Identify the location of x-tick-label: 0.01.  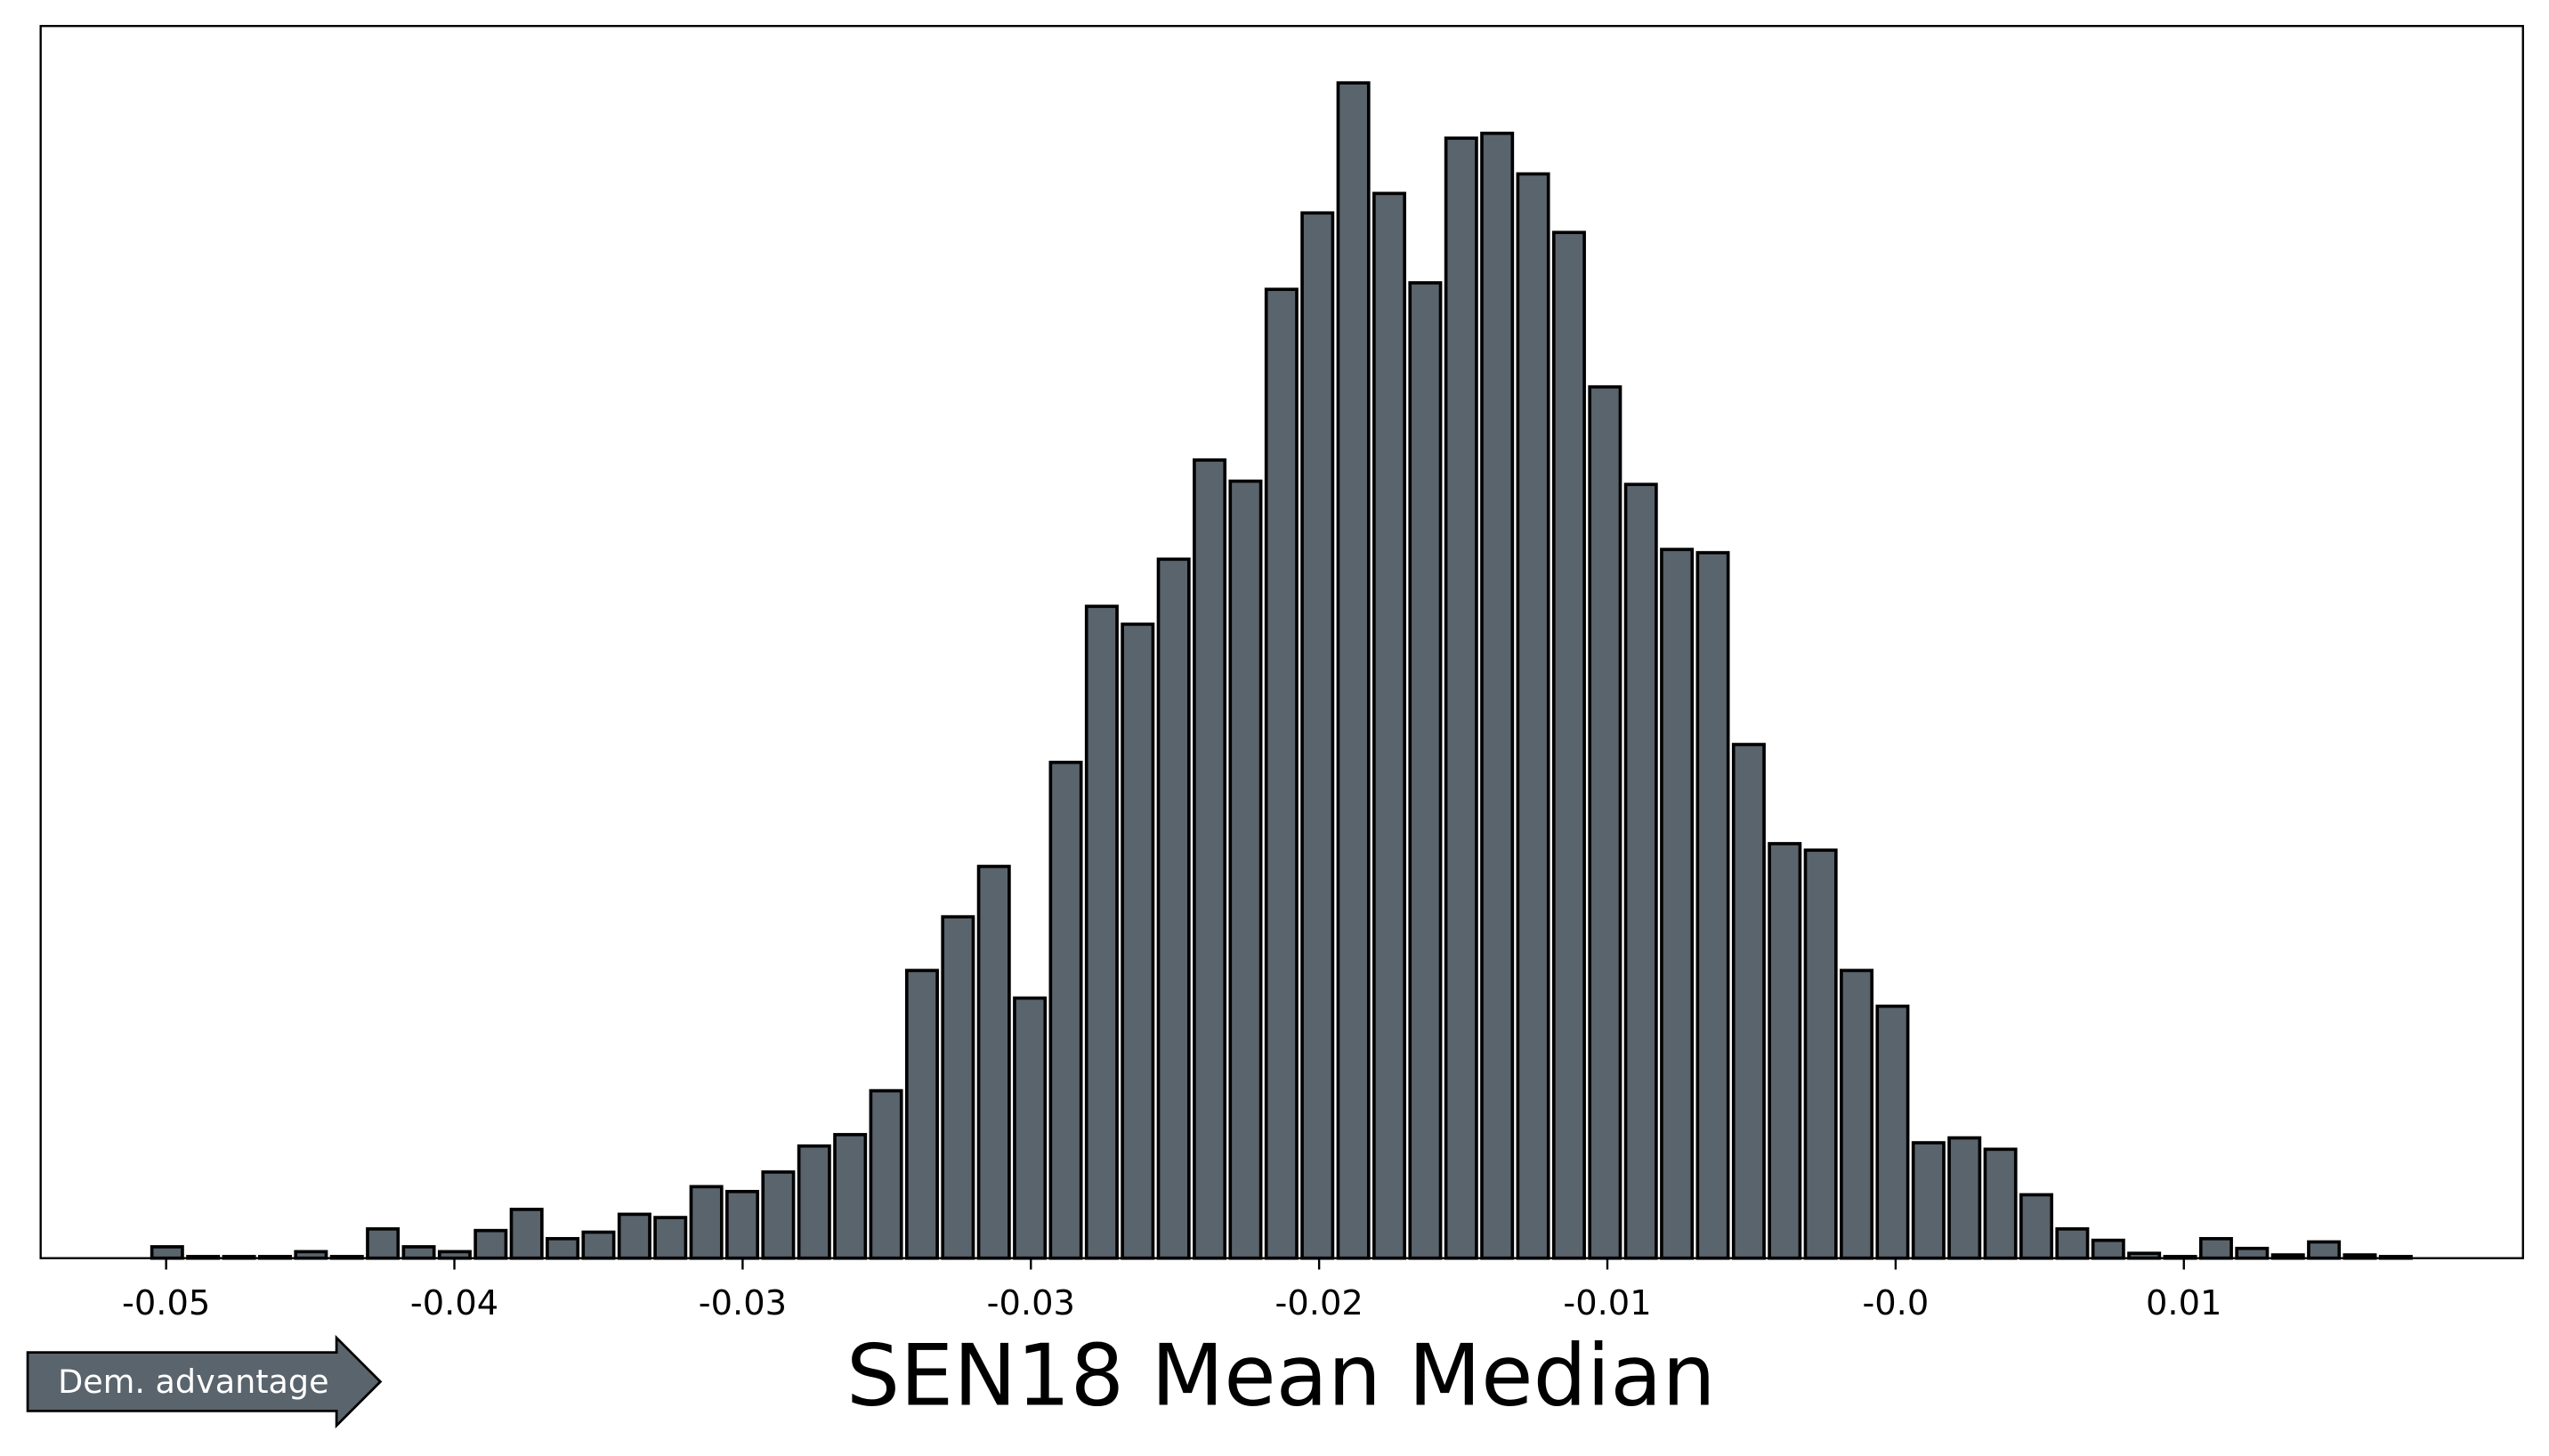
(2183, 1303).